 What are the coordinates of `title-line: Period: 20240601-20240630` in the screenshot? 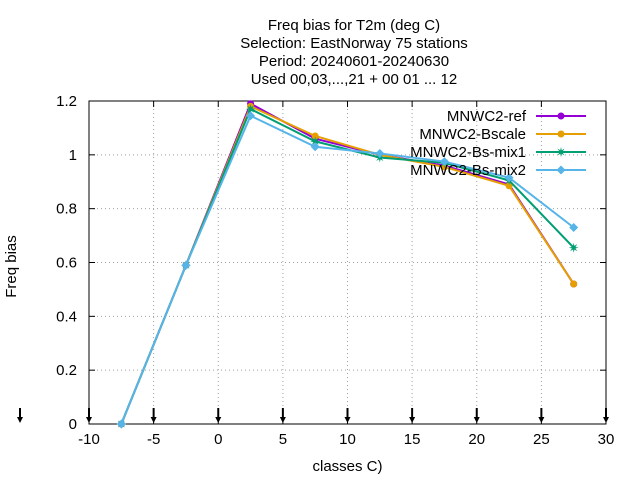 It's located at (354, 61).